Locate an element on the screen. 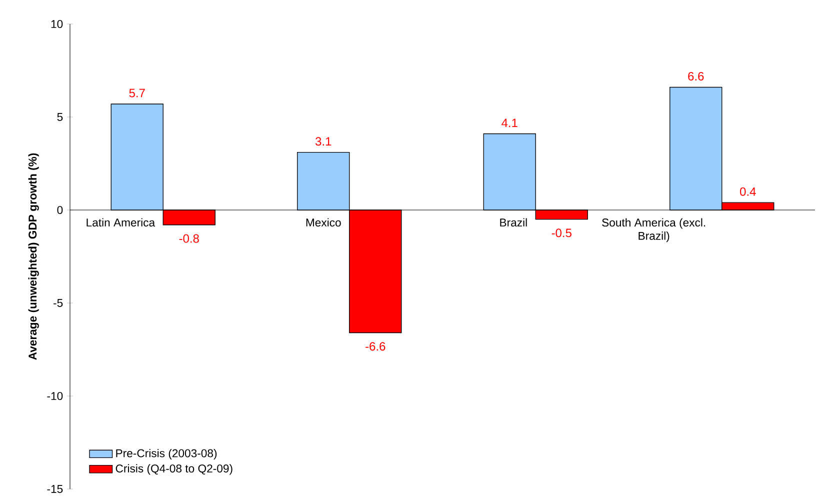 This screenshot has height=497, width=821. y-tick-label: 5 is located at coordinates (60, 117).